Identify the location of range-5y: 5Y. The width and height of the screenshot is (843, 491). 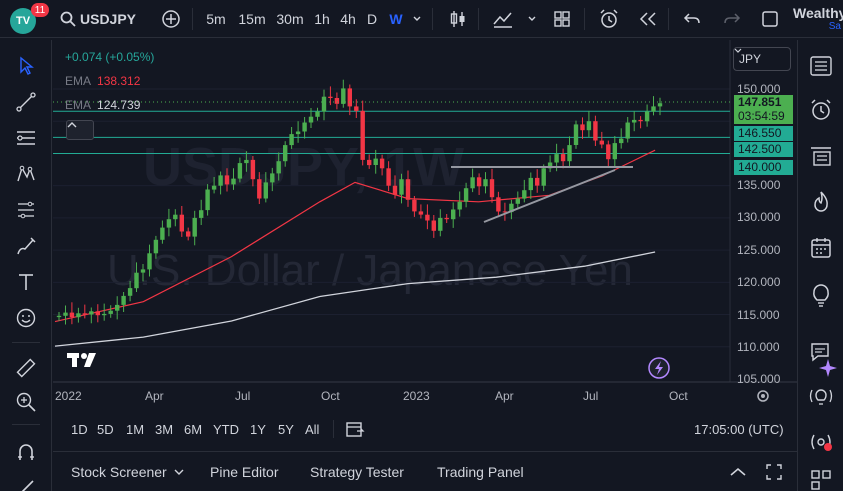
(286, 429).